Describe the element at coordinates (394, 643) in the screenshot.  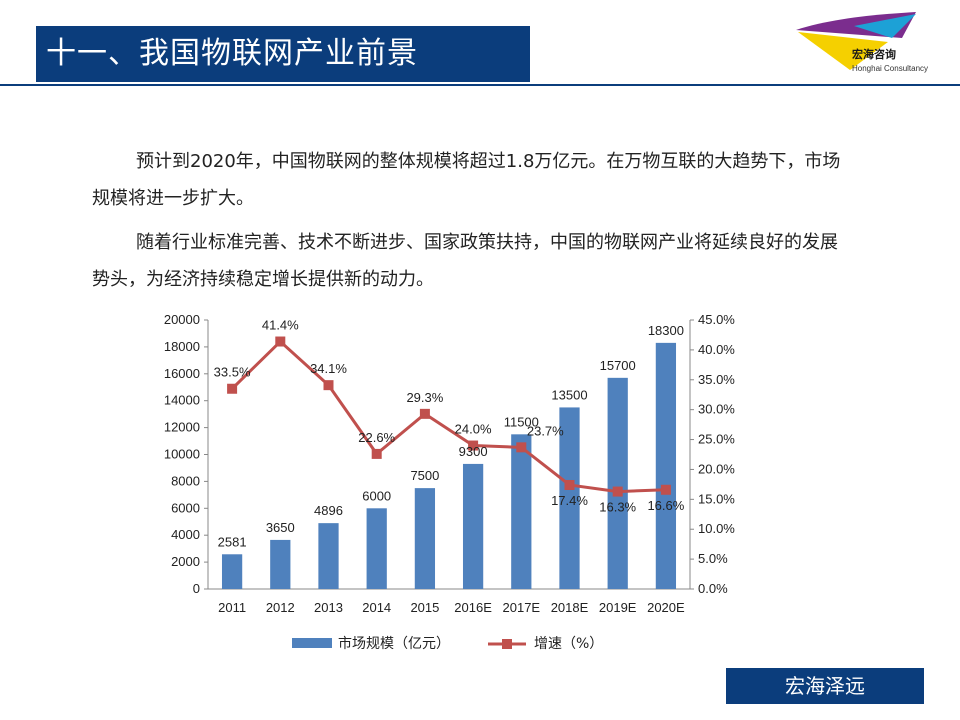
I see `legend-bar-label: 市场规模（亿元）` at that location.